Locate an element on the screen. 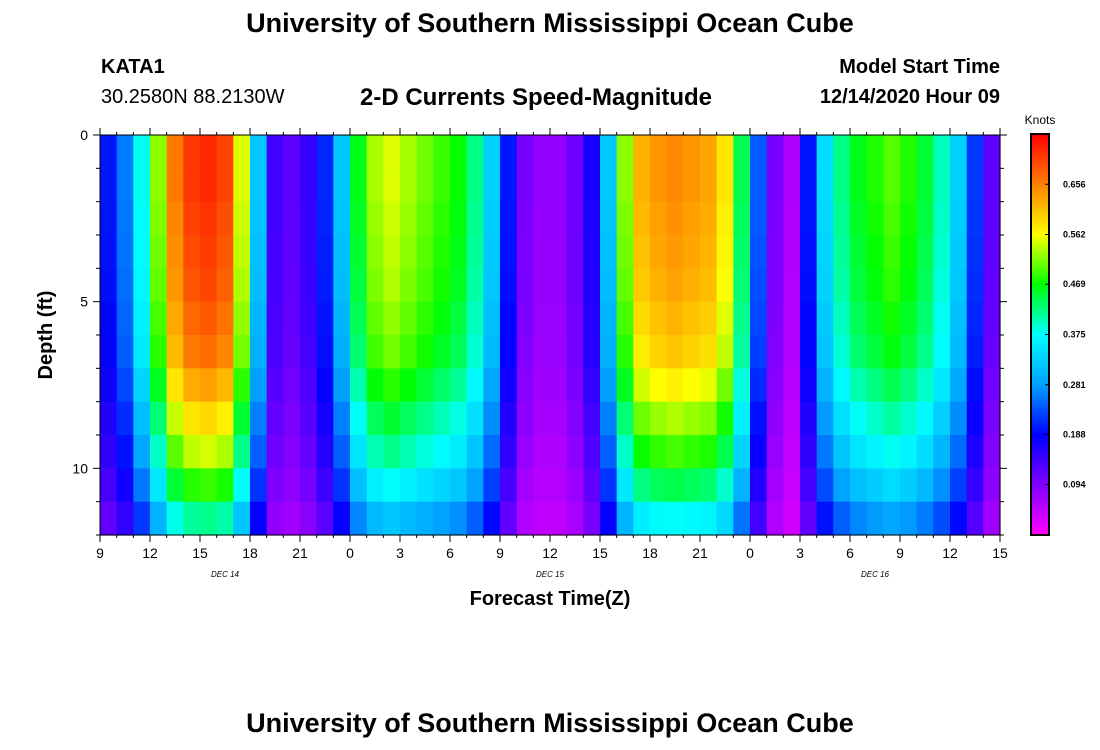 The image size is (1100, 750). date-label: DEC 16 is located at coordinates (875, 574).